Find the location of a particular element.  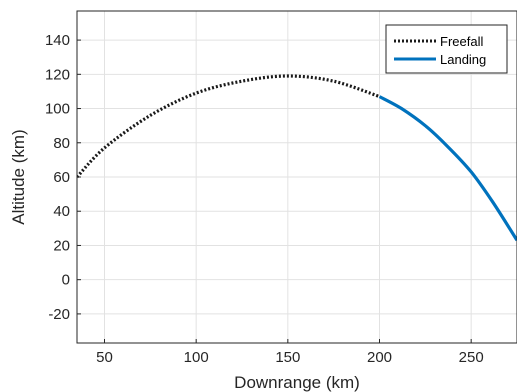

x-tick-labels: 50 100 150 200 250 is located at coordinates (290, 357).